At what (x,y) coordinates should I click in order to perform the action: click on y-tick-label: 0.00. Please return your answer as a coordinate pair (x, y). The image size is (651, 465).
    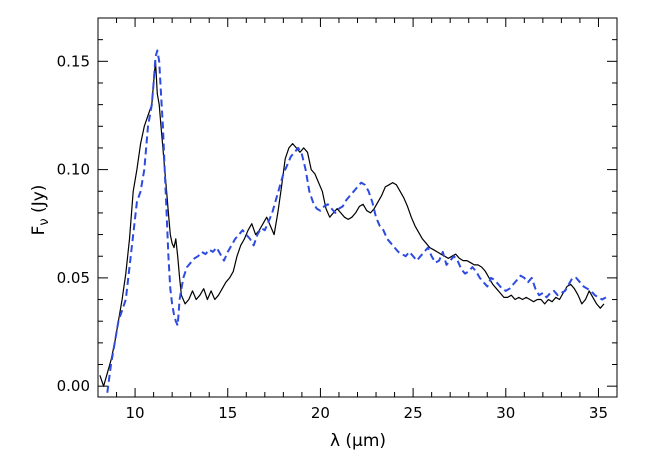
    Looking at the image, I should click on (73, 386).